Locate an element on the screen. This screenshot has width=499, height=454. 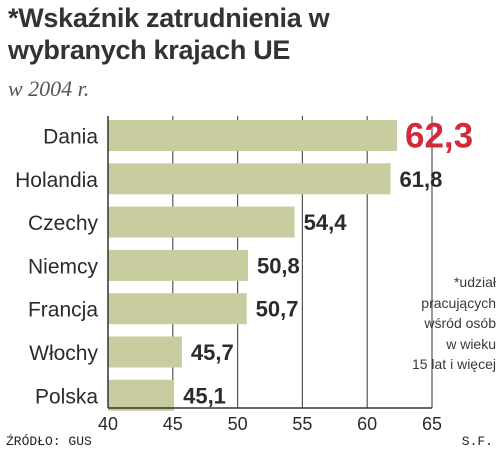
category-label: Francja is located at coordinates (63, 310).